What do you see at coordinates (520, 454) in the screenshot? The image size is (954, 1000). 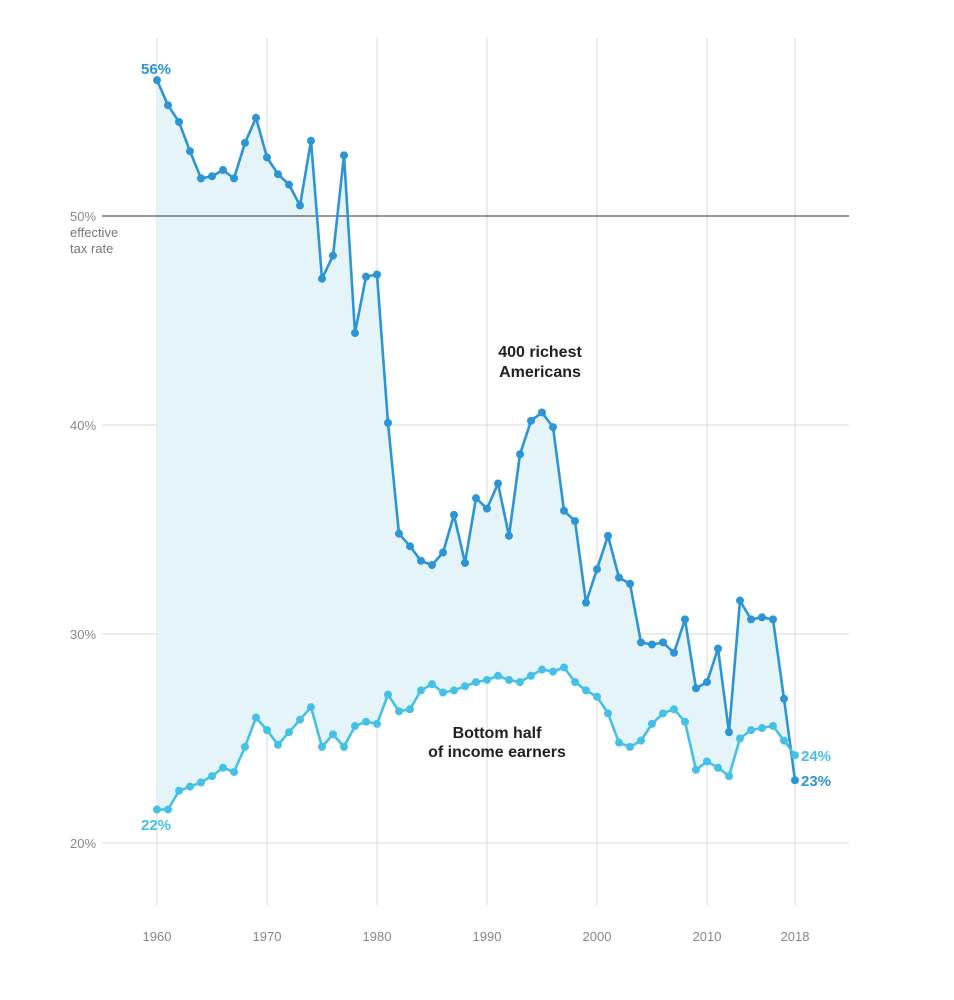 I see `richest-point-1993` at bounding box center [520, 454].